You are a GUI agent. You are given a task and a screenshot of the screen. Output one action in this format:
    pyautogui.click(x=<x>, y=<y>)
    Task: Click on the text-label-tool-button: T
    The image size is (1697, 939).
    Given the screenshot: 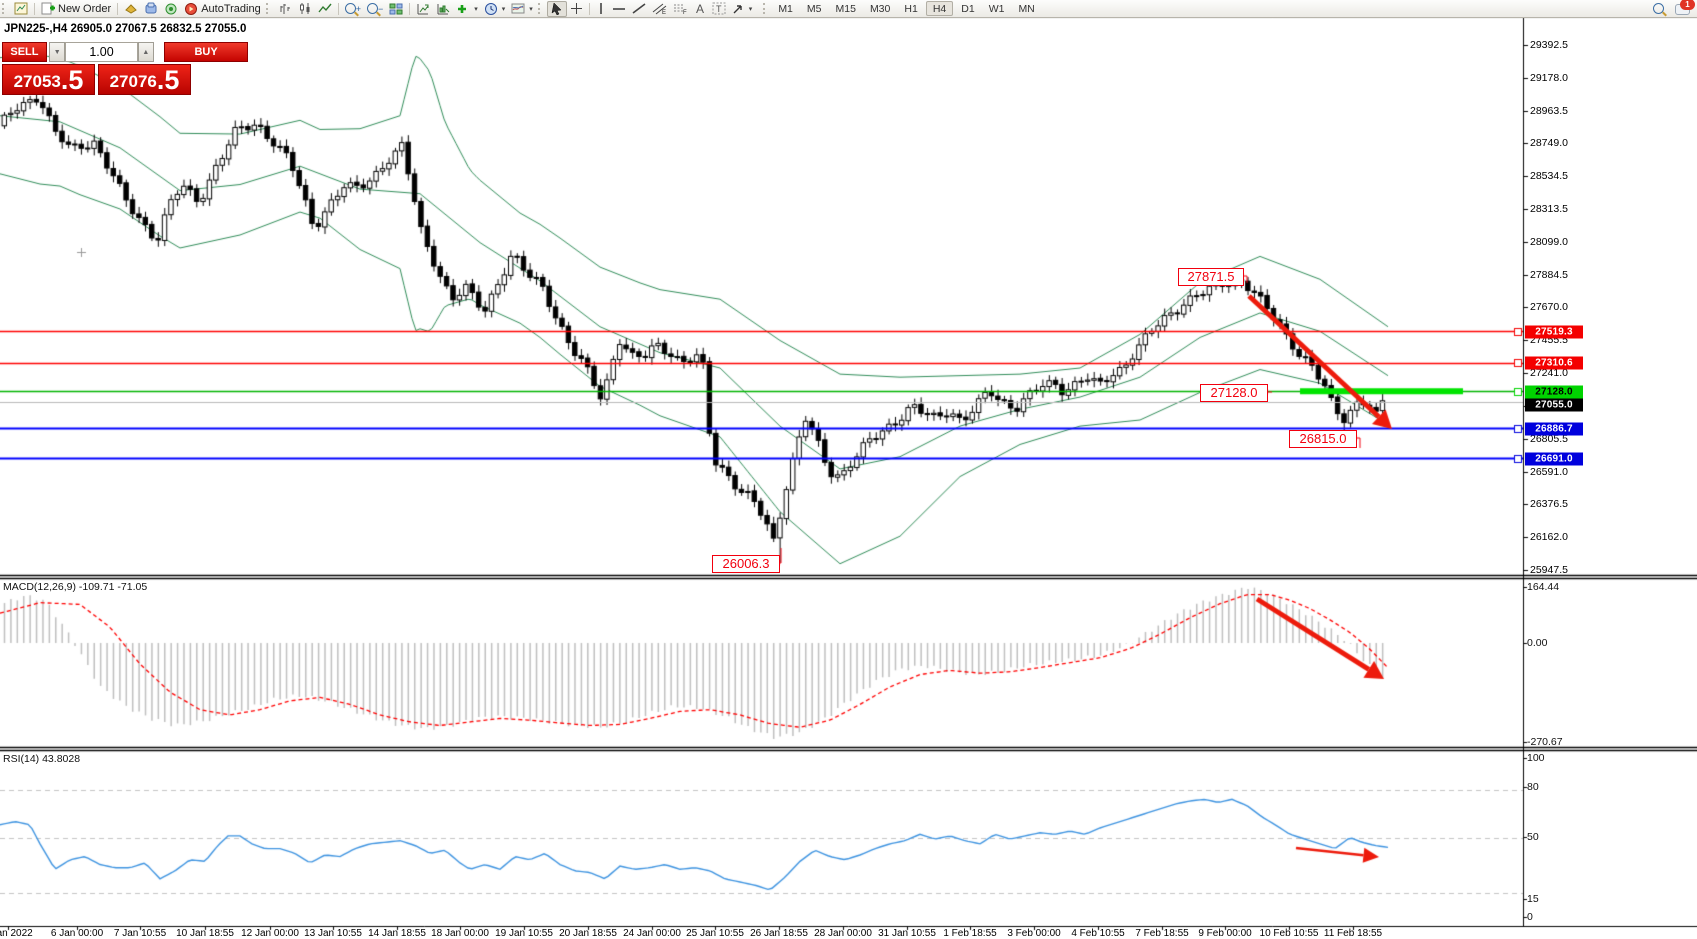 What is the action you would take?
    pyautogui.click(x=719, y=9)
    